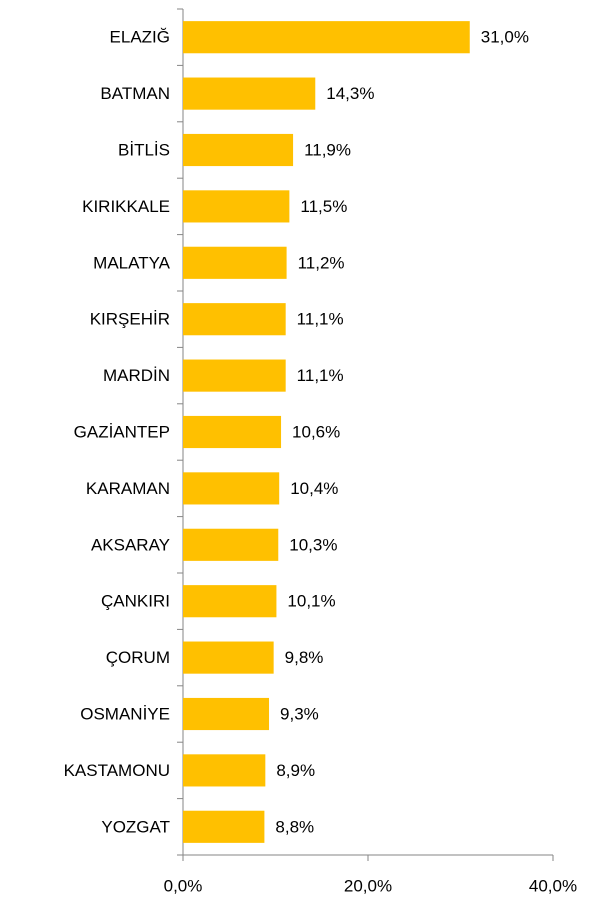 This screenshot has height=905, width=597. Describe the element at coordinates (350, 93) in the screenshot. I see `value-label: 14,3%` at that location.